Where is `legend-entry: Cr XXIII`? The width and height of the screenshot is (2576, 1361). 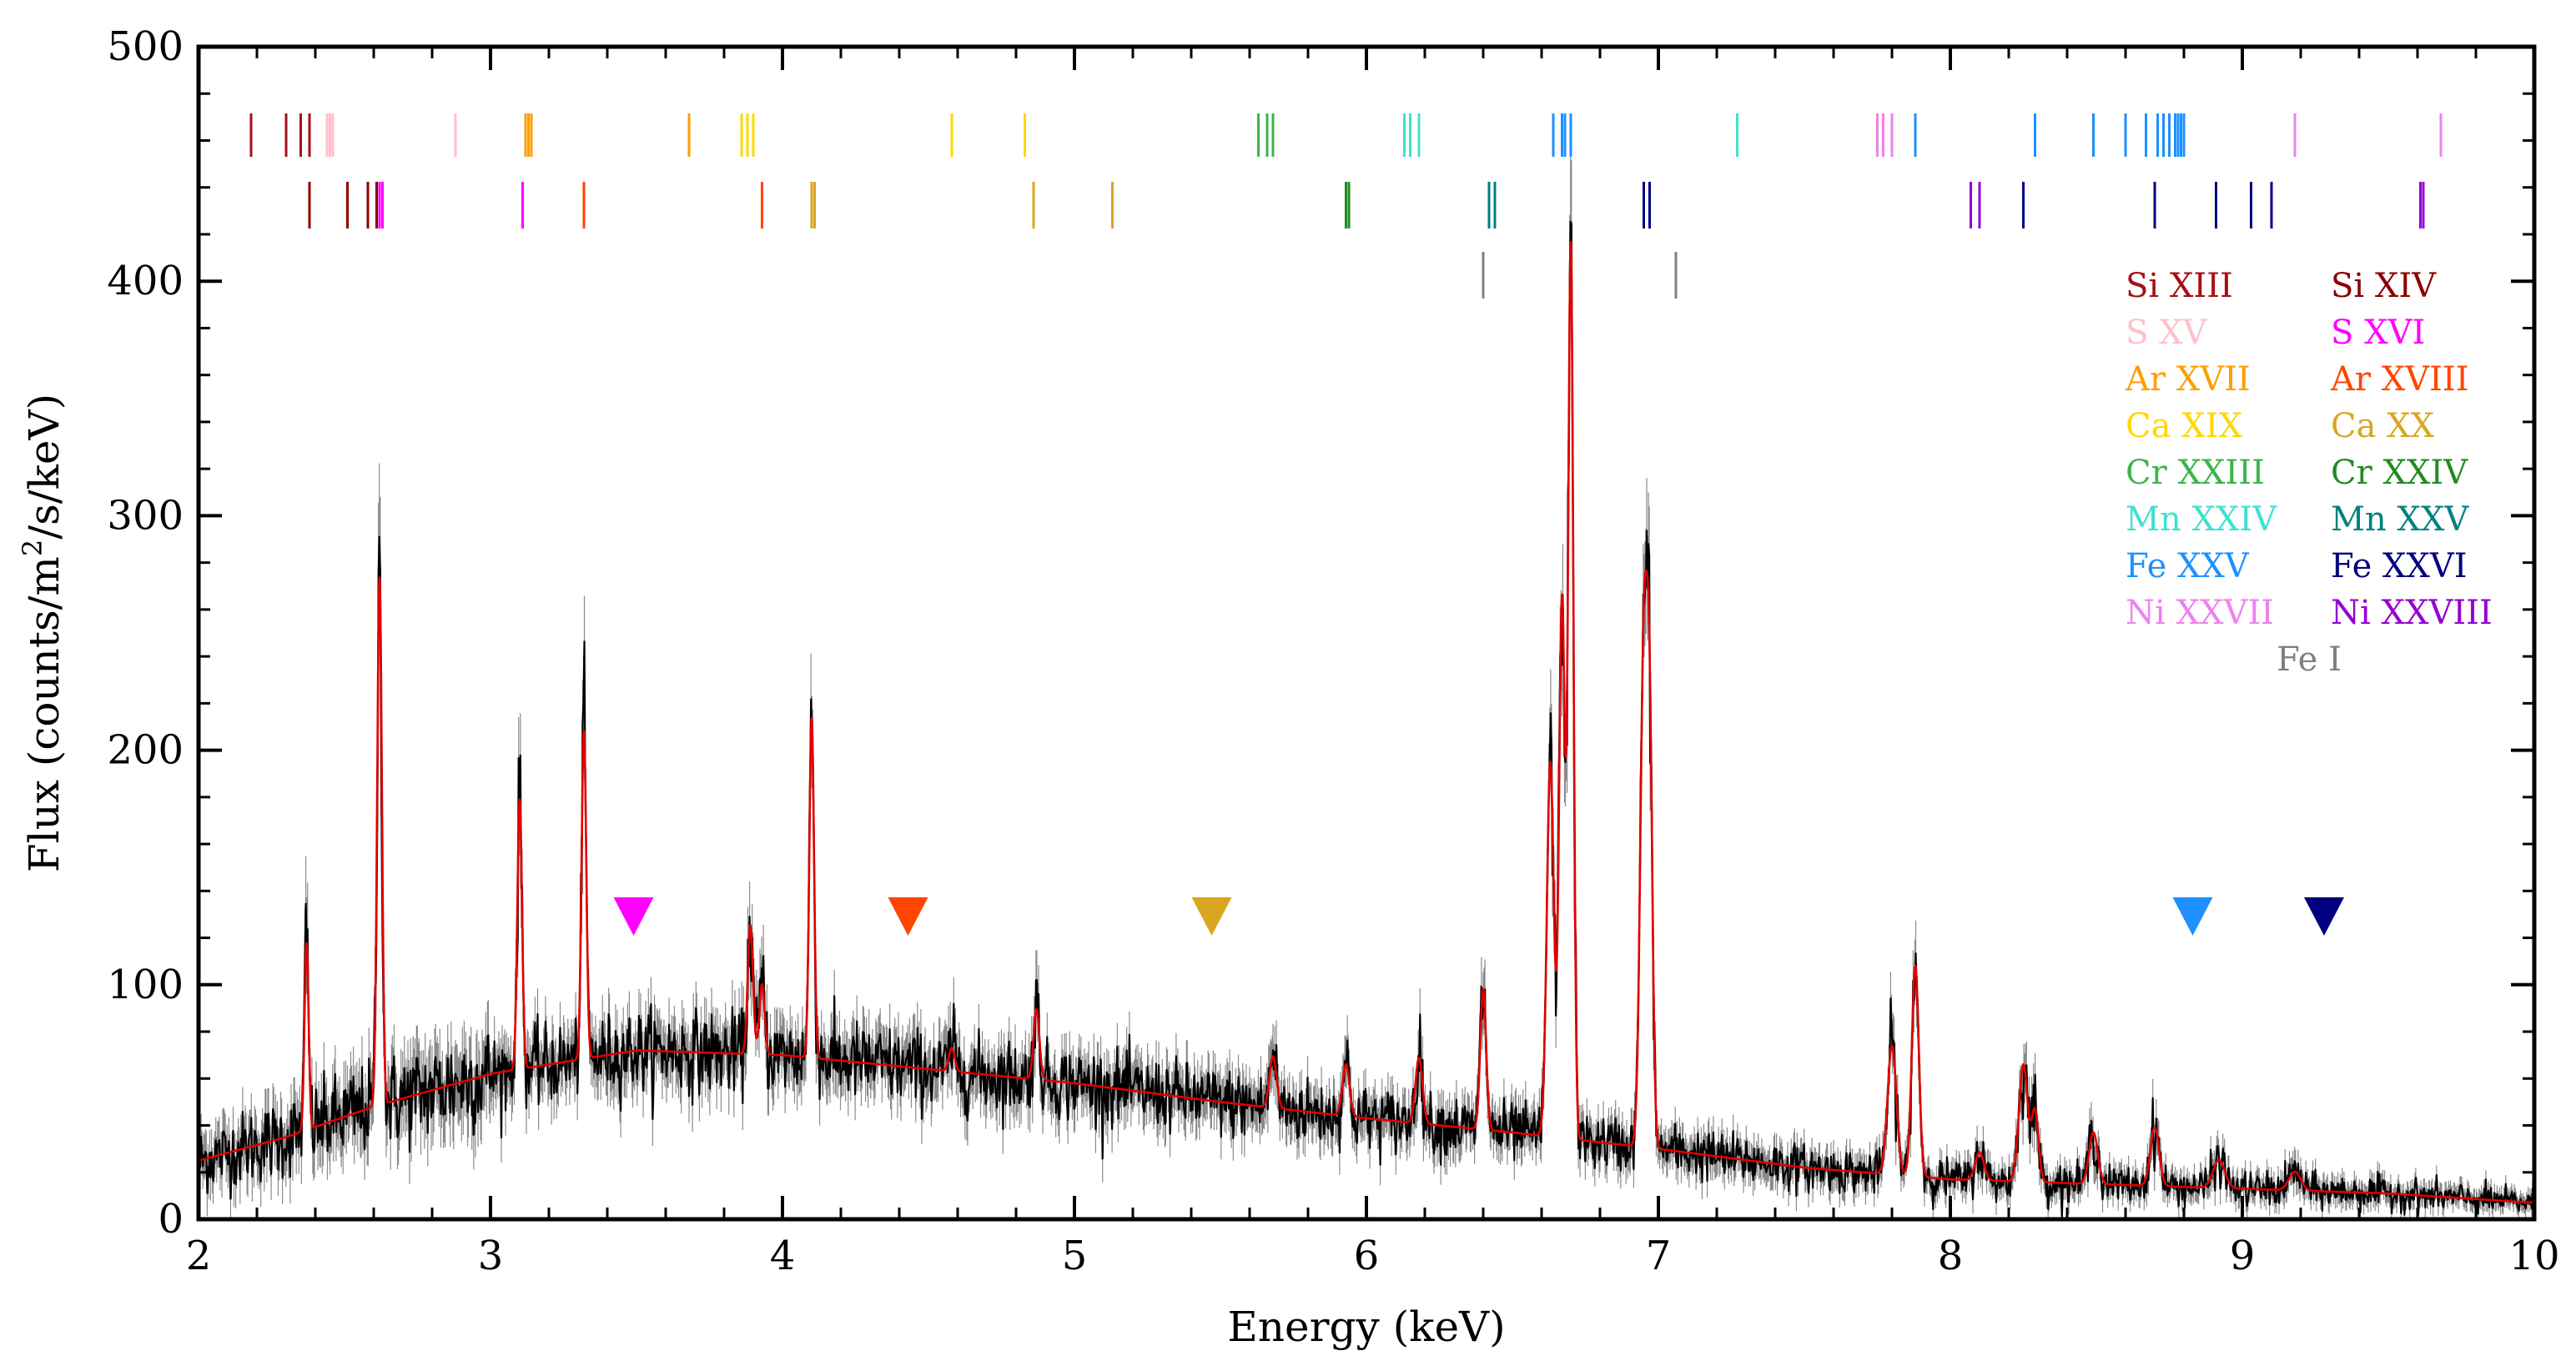 legend-entry: Cr XXIII is located at coordinates (2195, 473).